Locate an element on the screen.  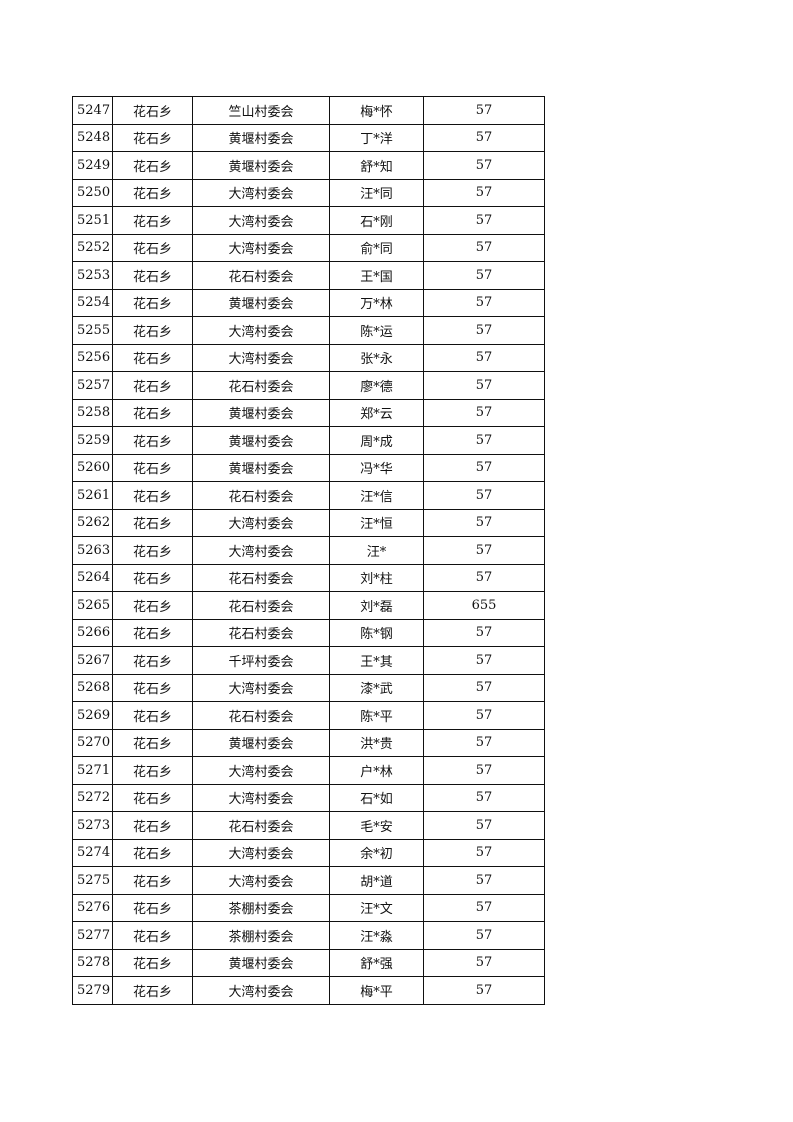
row-number-cell: 5259 is located at coordinates (92, 440).